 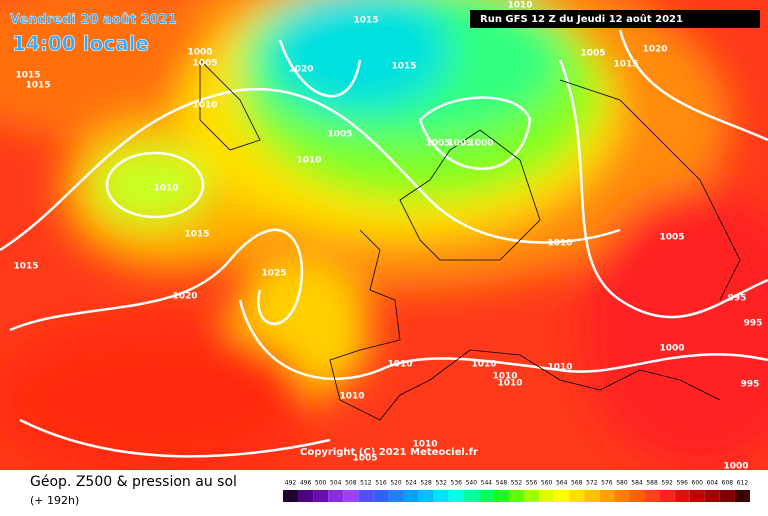 What do you see at coordinates (80, 44) in the screenshot?
I see `time: 14:00 locale` at bounding box center [80, 44].